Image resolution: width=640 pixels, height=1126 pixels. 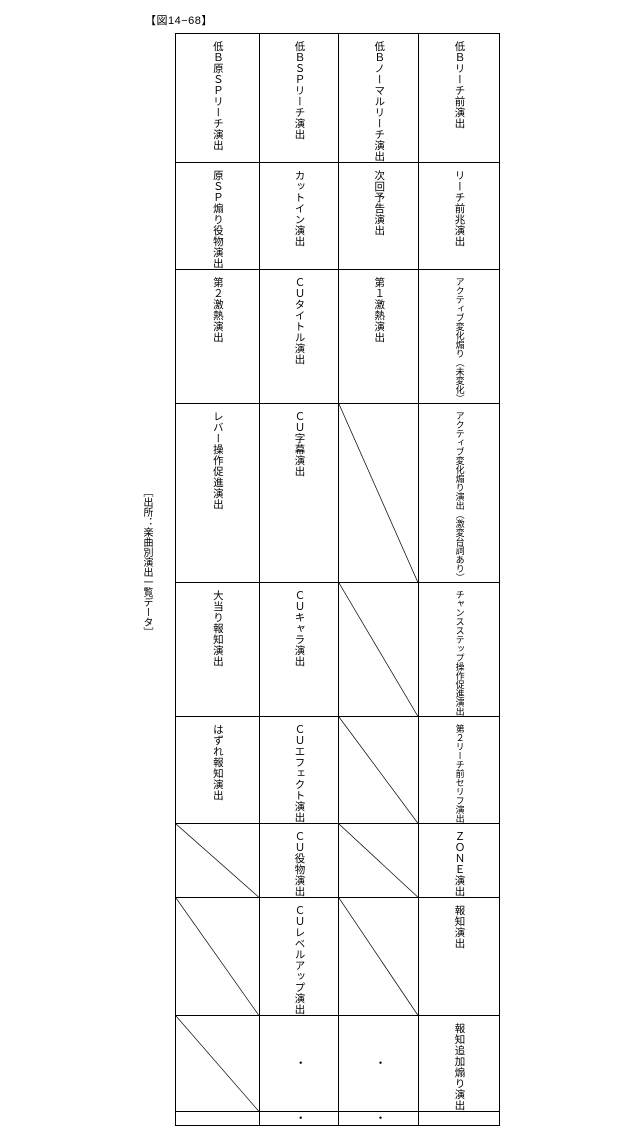 I want to click on cell-r7-col2, so click(x=378, y=956).